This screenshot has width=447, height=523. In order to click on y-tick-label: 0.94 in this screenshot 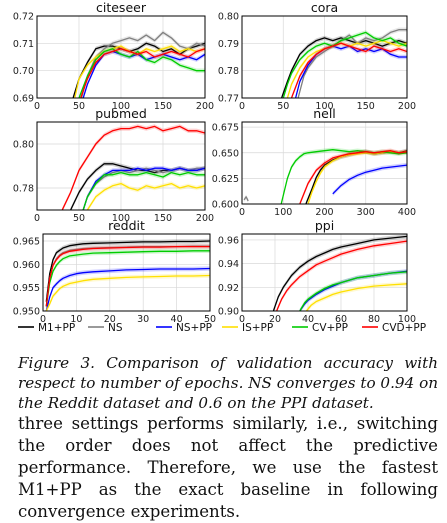, I will do `click(228, 264)`.